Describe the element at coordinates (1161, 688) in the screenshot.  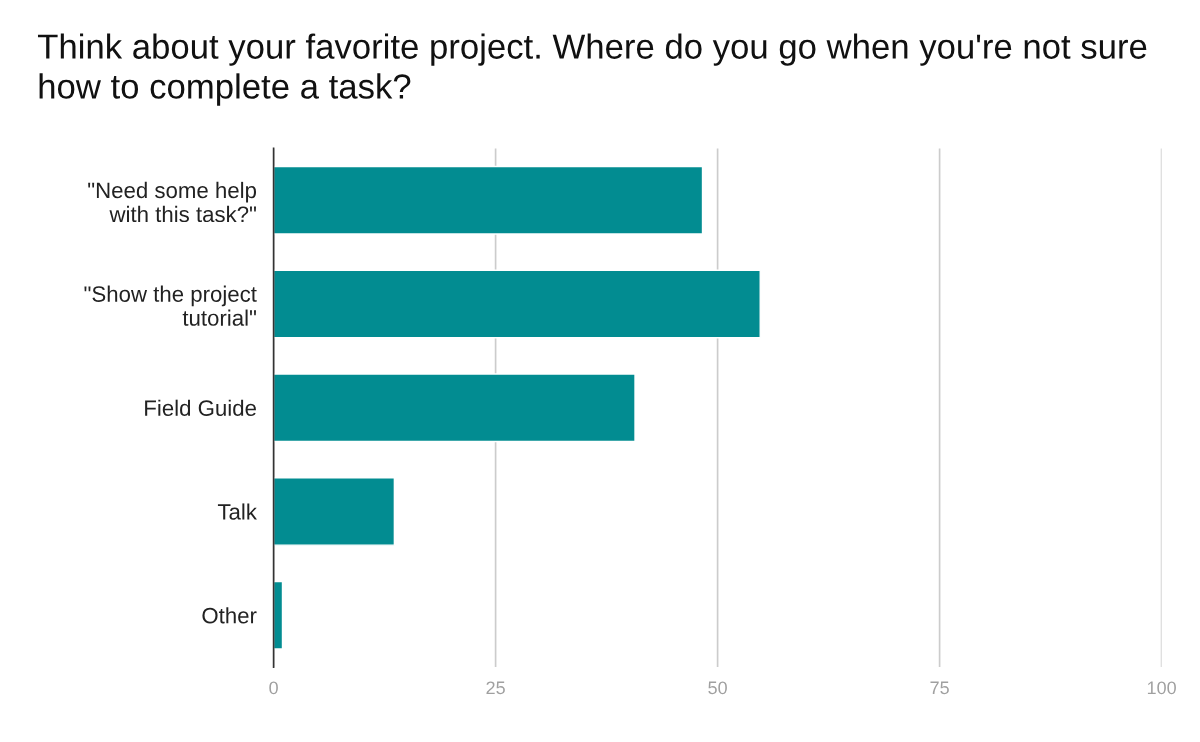
I see `x-tick-label: 100` at that location.